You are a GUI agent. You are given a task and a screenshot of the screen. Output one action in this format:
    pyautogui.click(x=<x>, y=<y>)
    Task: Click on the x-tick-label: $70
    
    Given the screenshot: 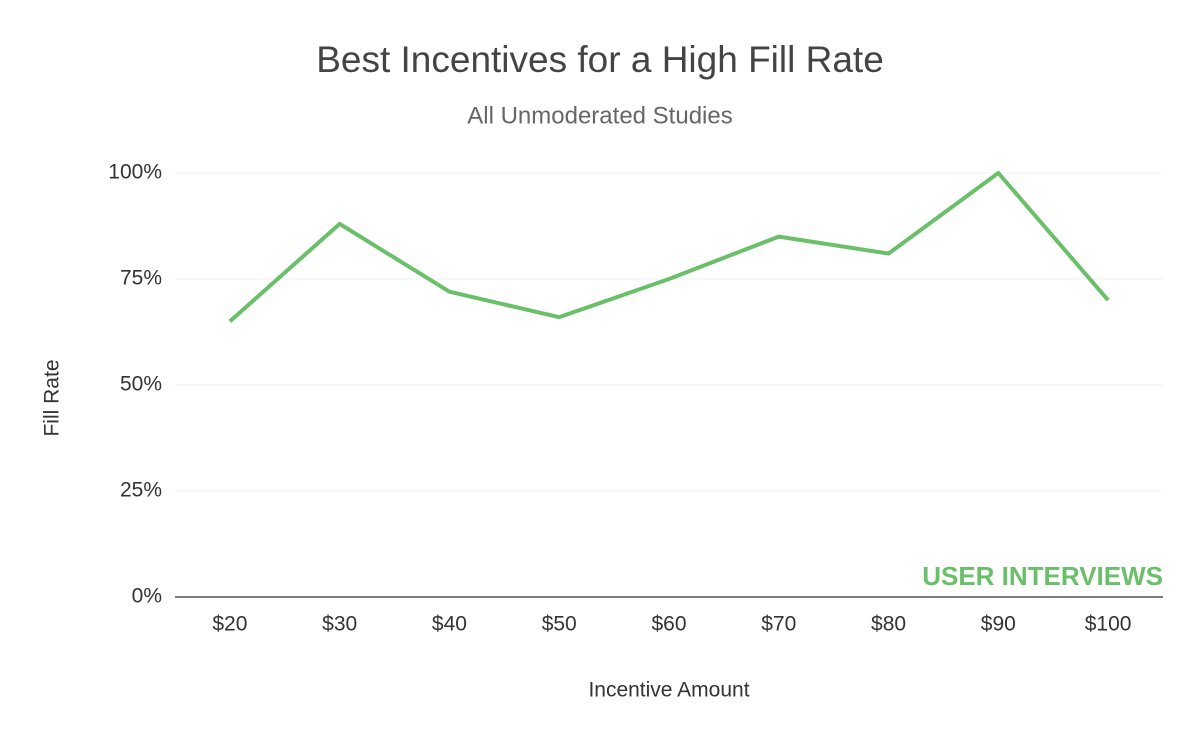 What is the action you would take?
    pyautogui.click(x=778, y=624)
    